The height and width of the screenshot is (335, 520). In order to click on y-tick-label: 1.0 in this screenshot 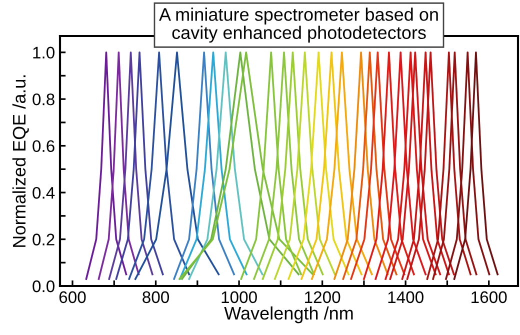, I will do `click(43, 52)`.